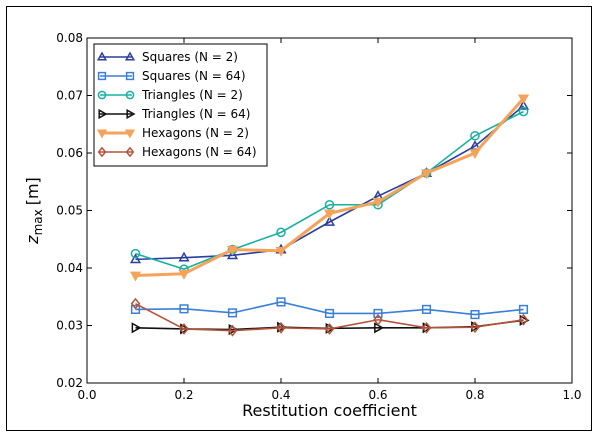  I want to click on y-axis-label-symbol: z, so click(32, 240).